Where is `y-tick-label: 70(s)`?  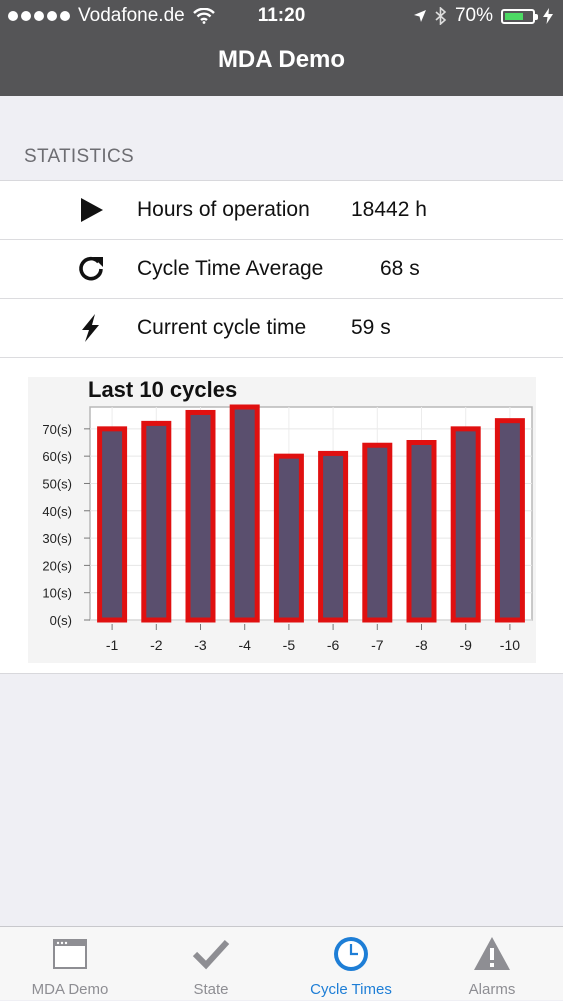 y-tick-label: 70(s) is located at coordinates (57, 429).